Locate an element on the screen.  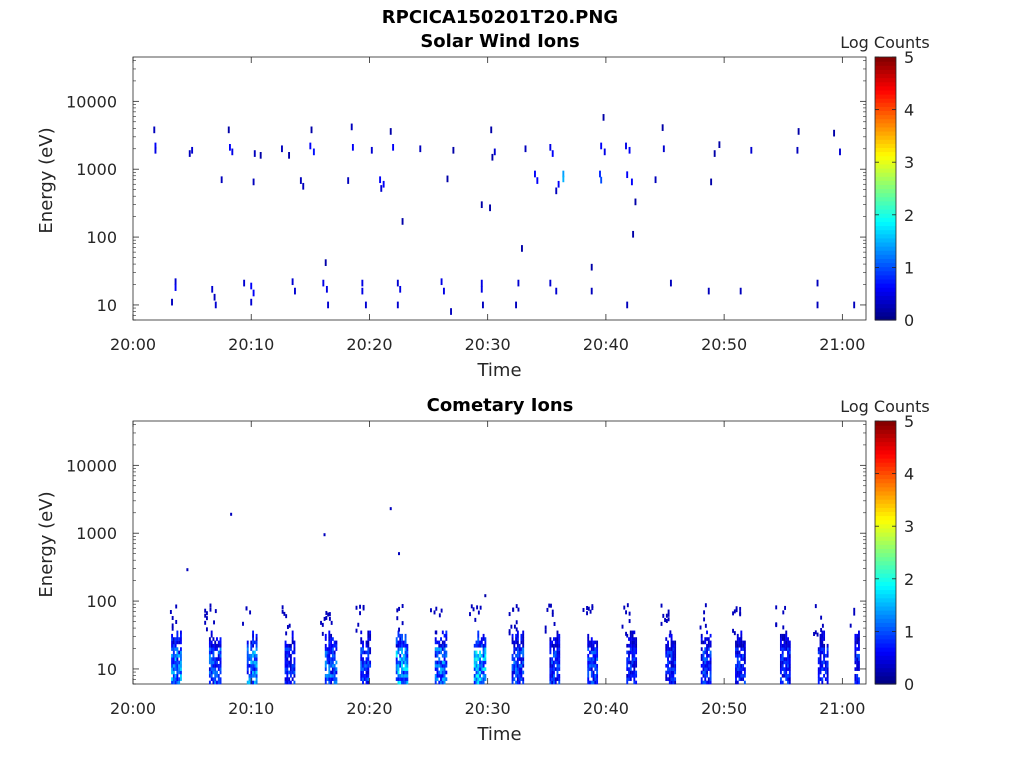
colorbar-tick-label: 1 is located at coordinates (909, 631).